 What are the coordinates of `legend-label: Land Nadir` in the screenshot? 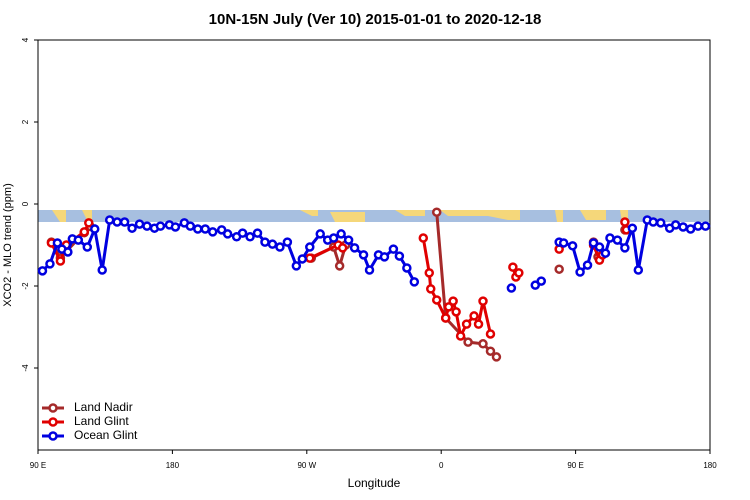 It's located at (103, 407).